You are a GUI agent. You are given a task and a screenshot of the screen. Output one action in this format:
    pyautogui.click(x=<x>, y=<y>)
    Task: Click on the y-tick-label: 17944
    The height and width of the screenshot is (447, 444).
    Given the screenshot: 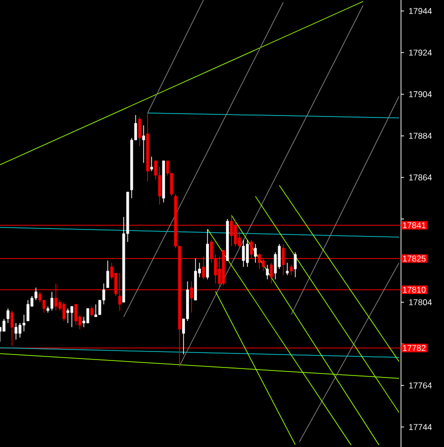 What is the action you would take?
    pyautogui.click(x=420, y=11)
    